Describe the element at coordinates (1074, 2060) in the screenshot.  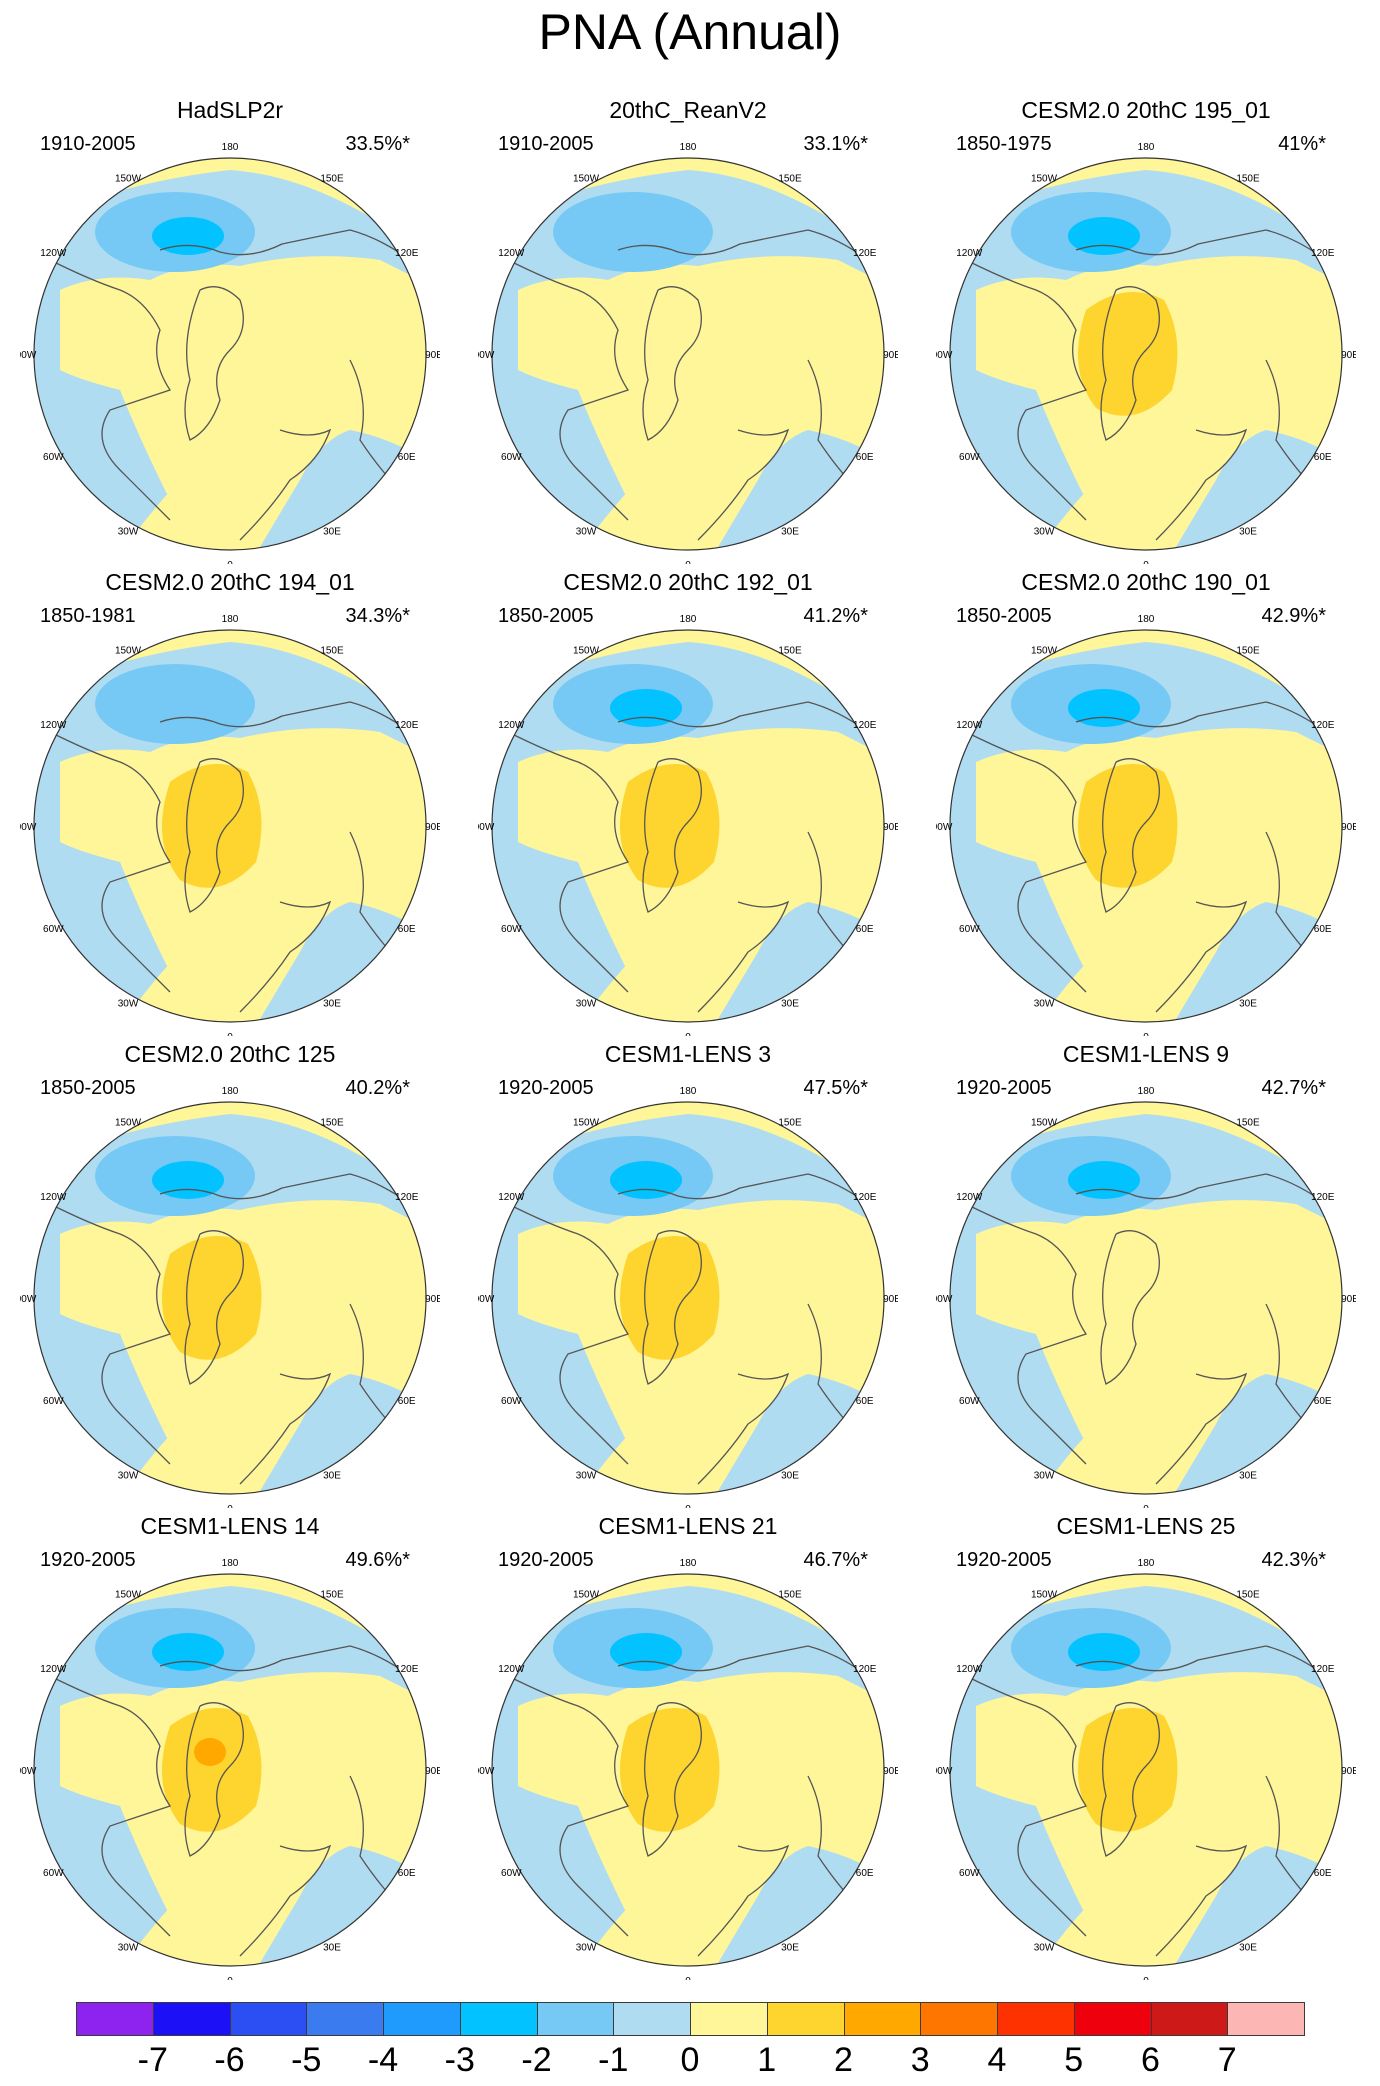
I see `colorbar-tick-label: 5` at that location.